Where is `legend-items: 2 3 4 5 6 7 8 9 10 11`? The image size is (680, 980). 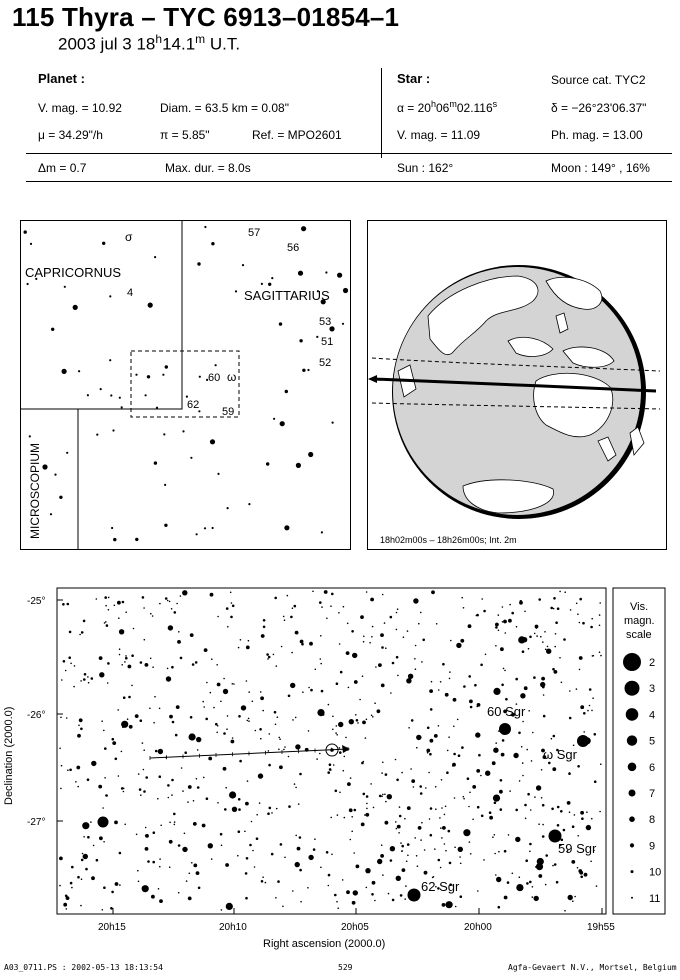
legend-items: 2 3 4 5 6 7 8 9 10 11 is located at coordinates (642, 779).